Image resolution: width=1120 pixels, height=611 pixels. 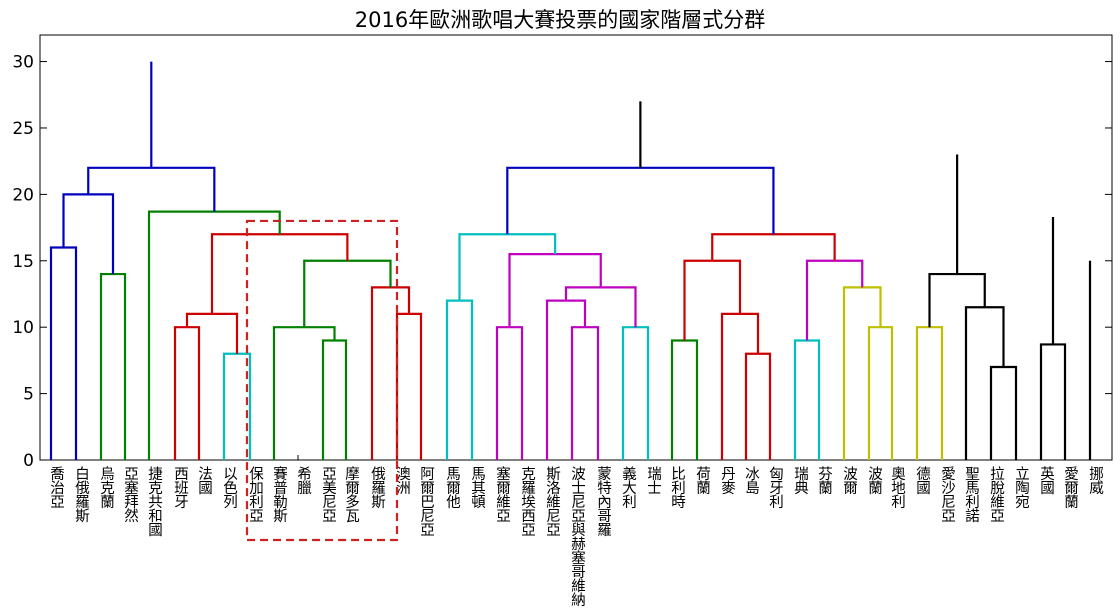 I want to click on y-tick-label: 15, so click(x=23, y=262).